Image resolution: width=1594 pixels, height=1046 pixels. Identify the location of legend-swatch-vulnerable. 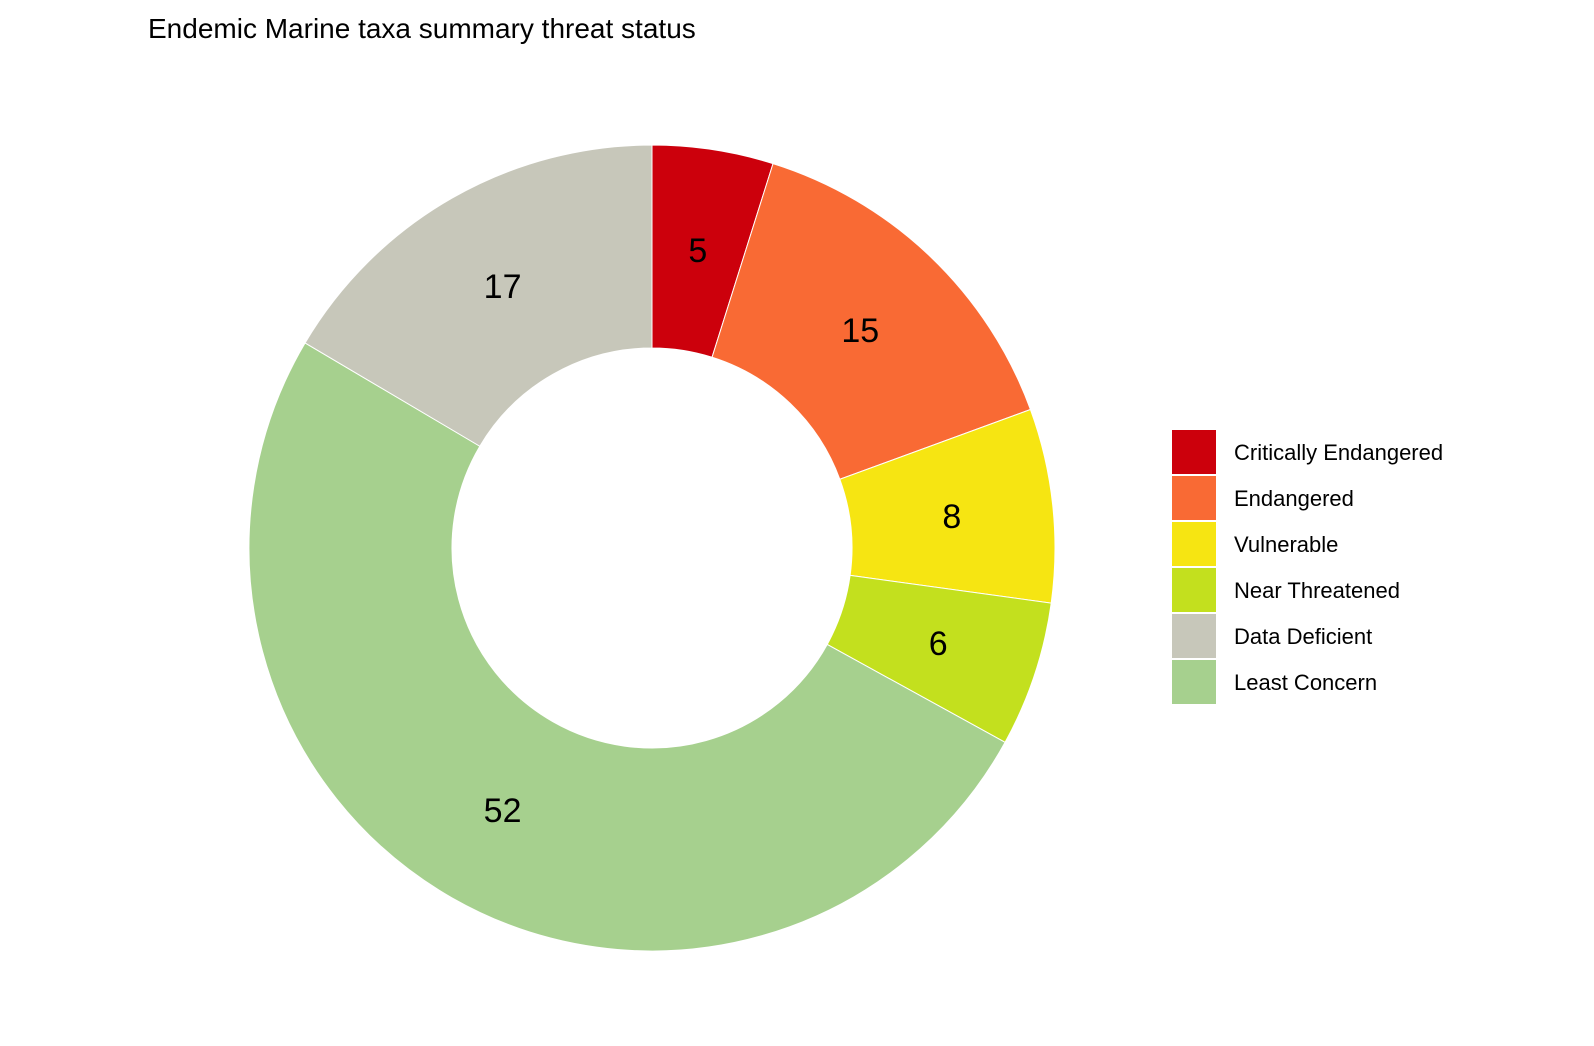
(1194, 544).